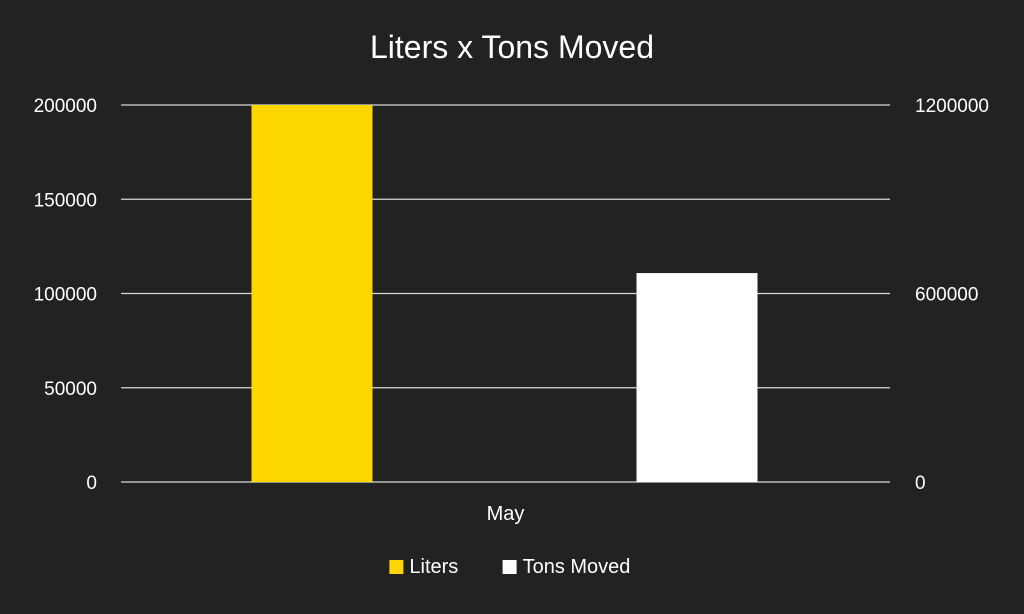  I want to click on legend: Liters Tons Moved, so click(509, 567).